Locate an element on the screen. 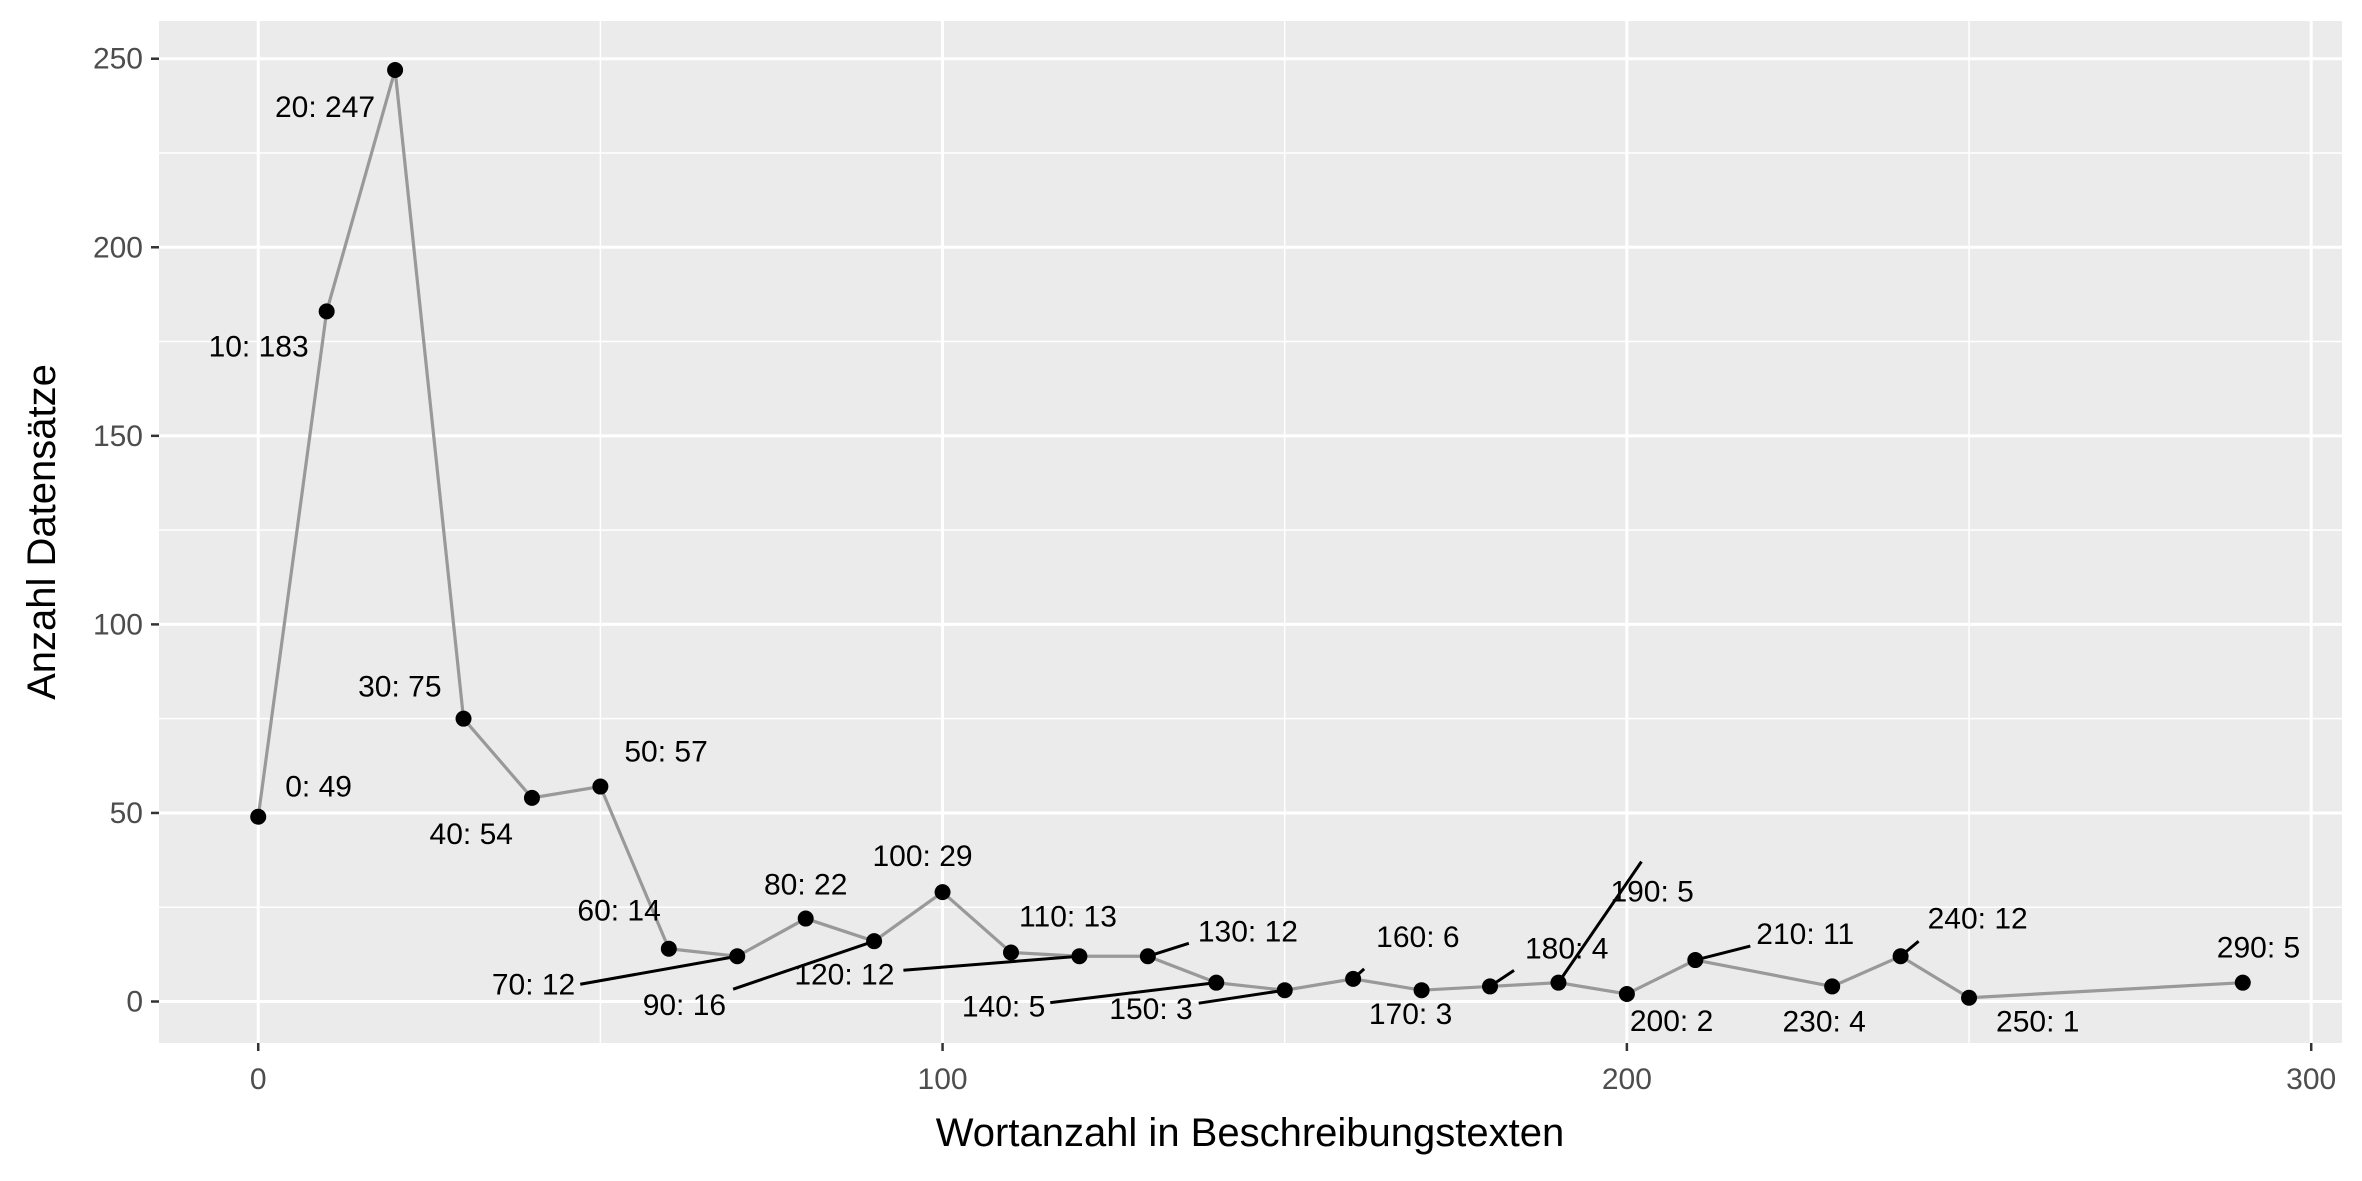 The height and width of the screenshot is (1181, 2362). data-label: 0: 49 is located at coordinates (318, 787).